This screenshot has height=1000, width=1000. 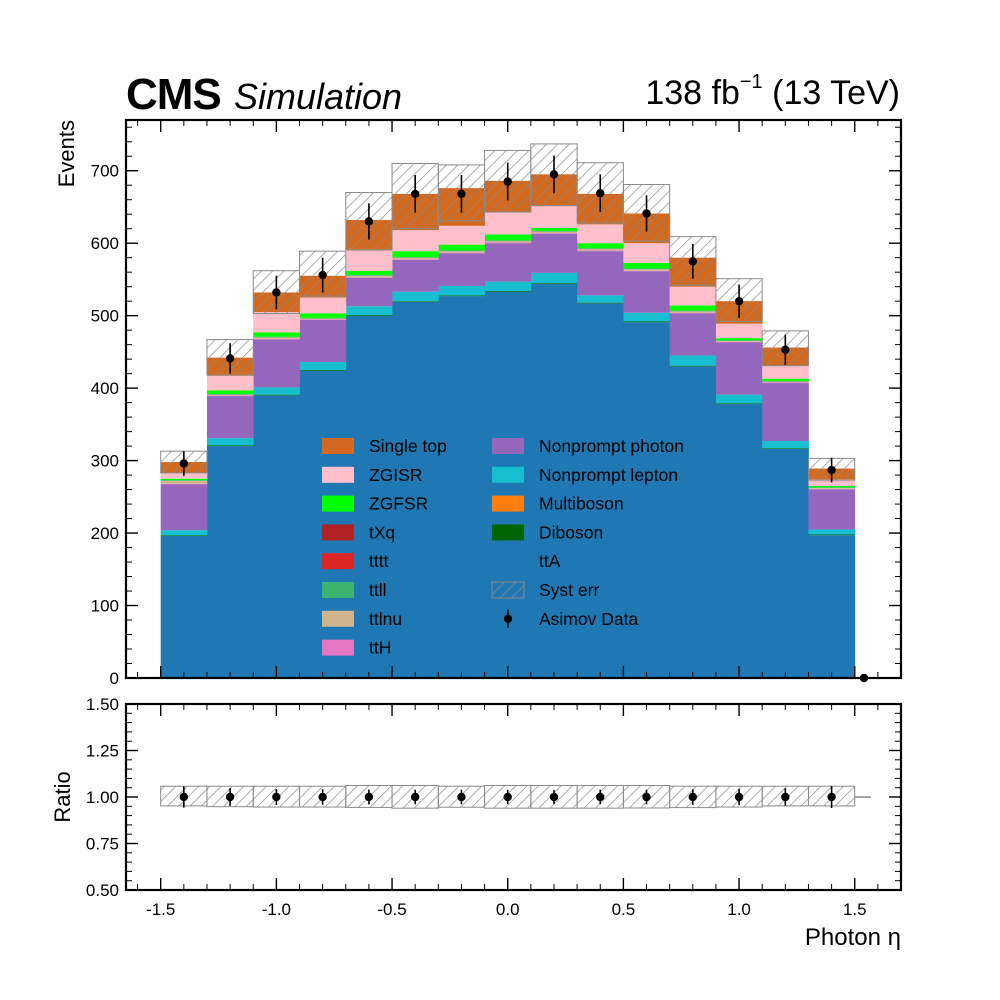 I want to click on y-tick-label: 400, so click(x=105, y=388).